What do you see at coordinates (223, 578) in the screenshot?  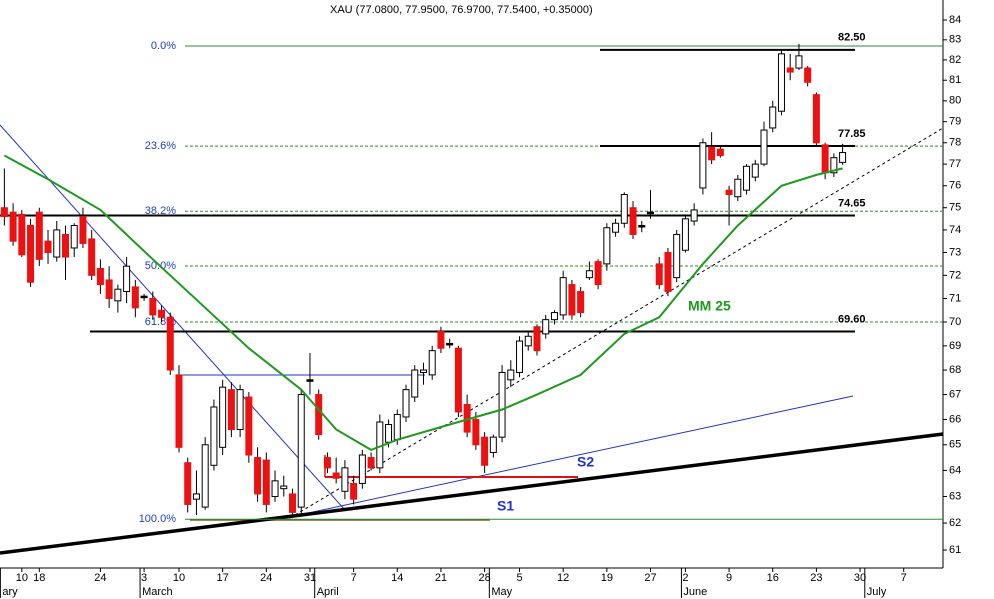 I see `x-tick-label: 17` at bounding box center [223, 578].